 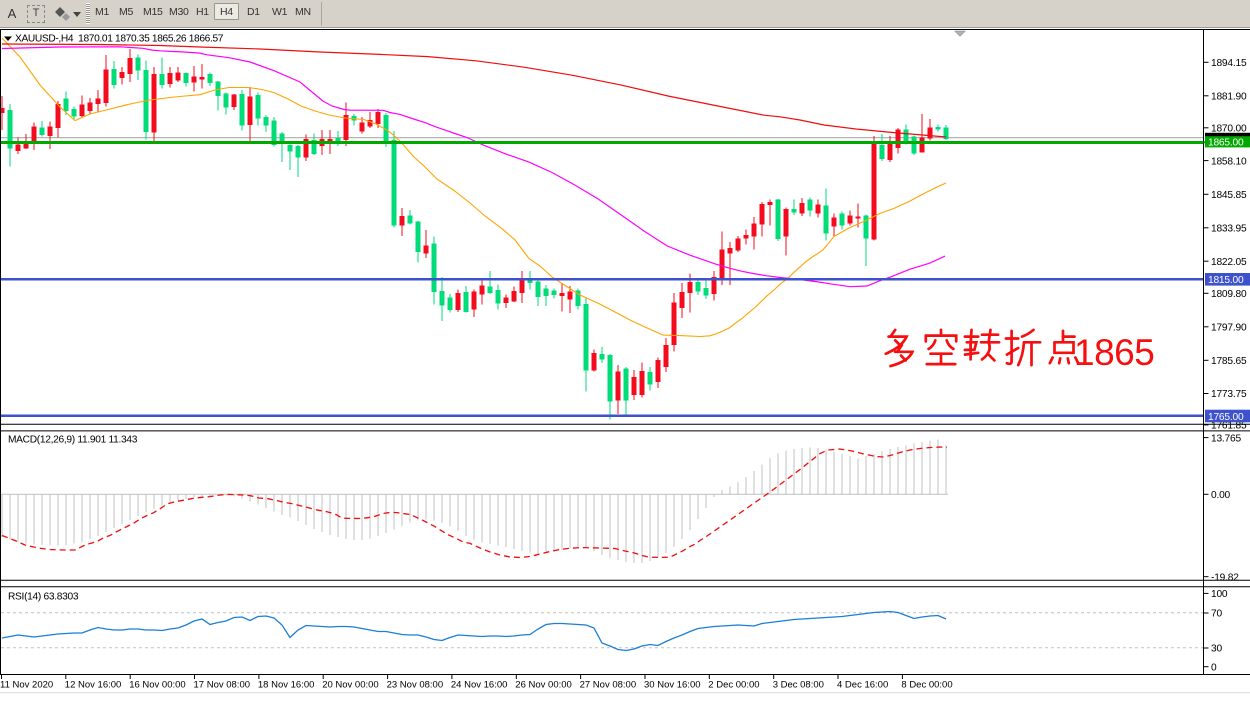 What do you see at coordinates (1229, 63) in the screenshot?
I see `svg-text: 1894.15` at bounding box center [1229, 63].